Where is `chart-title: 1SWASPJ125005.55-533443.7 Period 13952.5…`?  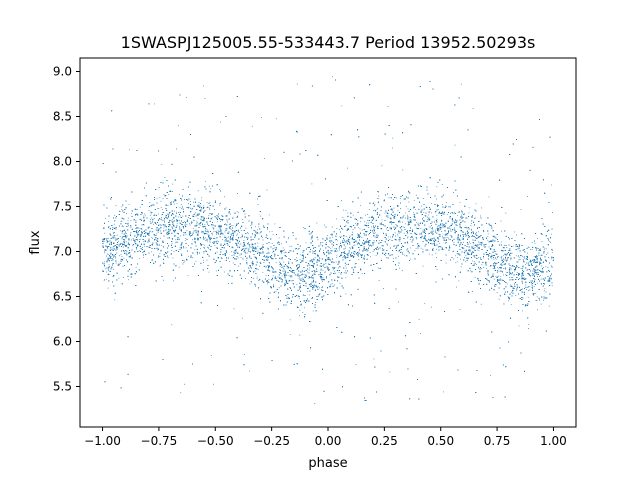
chart-title: 1SWASPJ125005.55-533443.7 Period 13952.5… is located at coordinates (328, 42).